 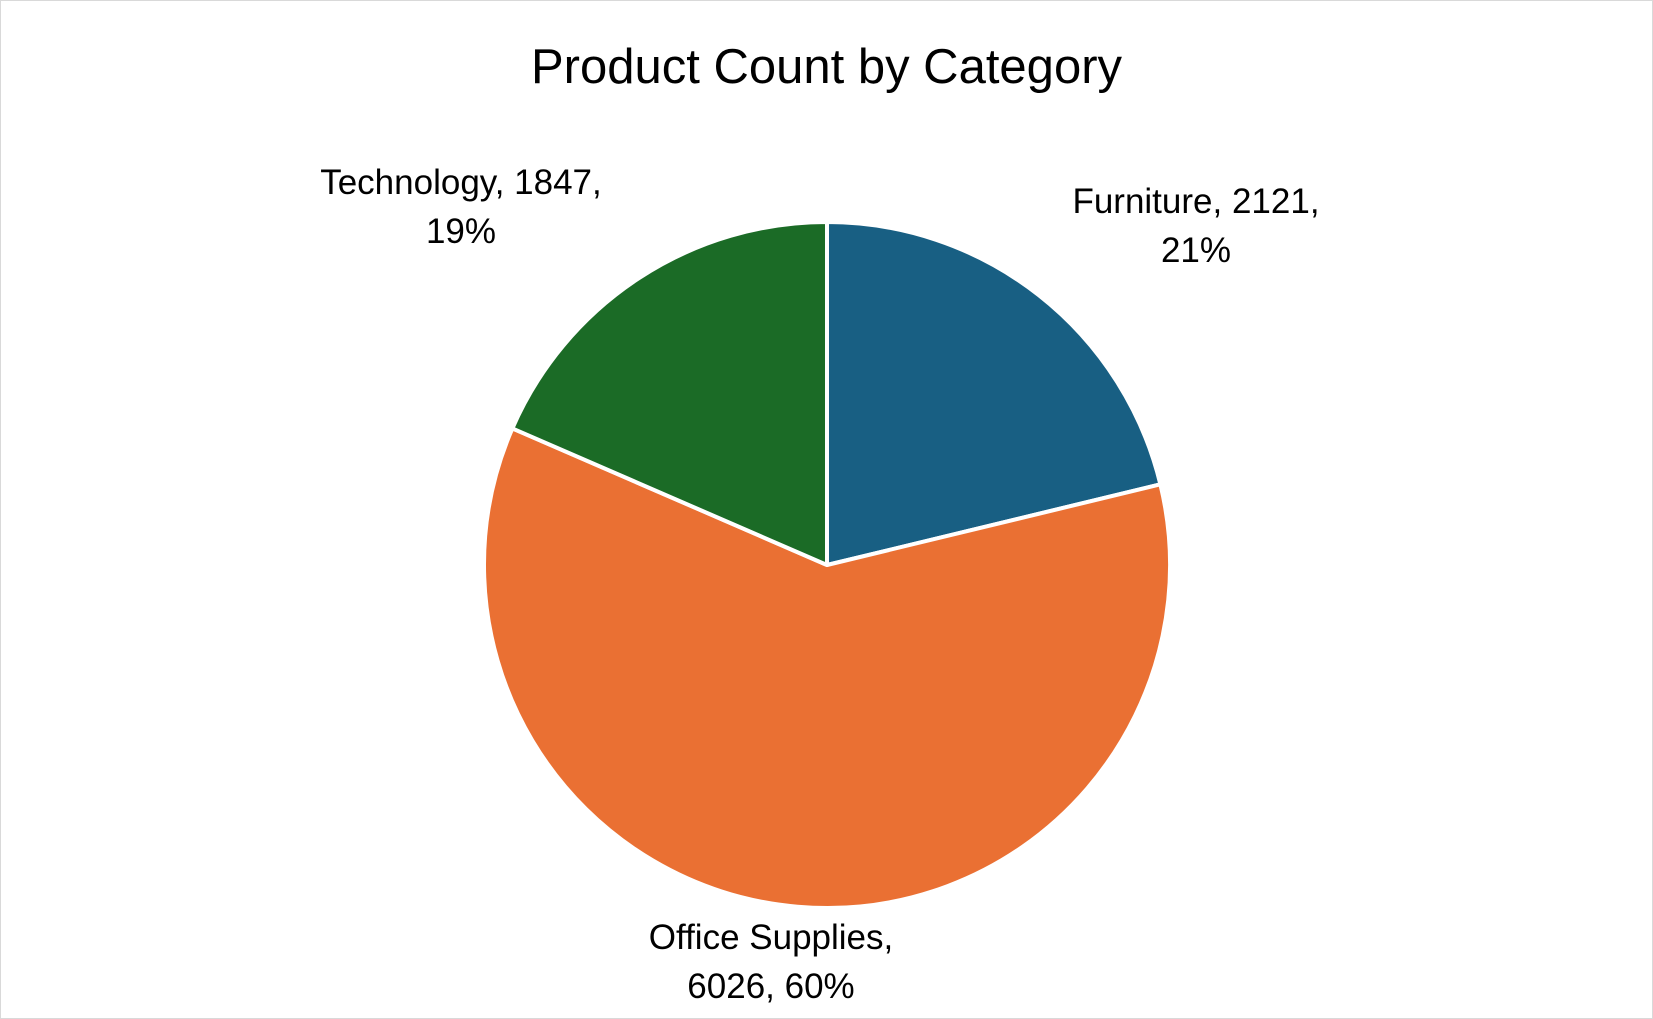 What do you see at coordinates (726, 986) in the screenshot?
I see `data-label-value: 6026` at bounding box center [726, 986].